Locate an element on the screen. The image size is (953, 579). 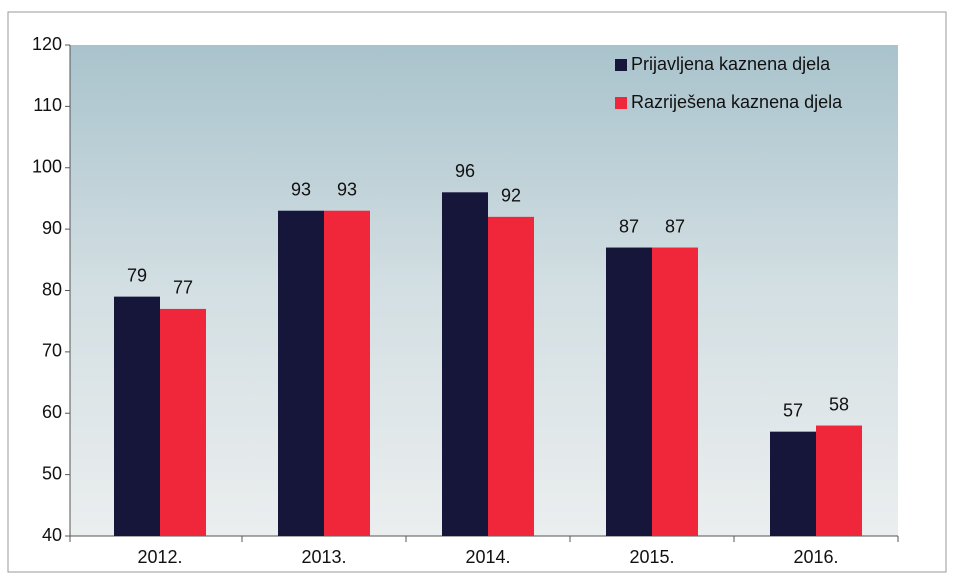
data-label: 96 is located at coordinates (465, 171).